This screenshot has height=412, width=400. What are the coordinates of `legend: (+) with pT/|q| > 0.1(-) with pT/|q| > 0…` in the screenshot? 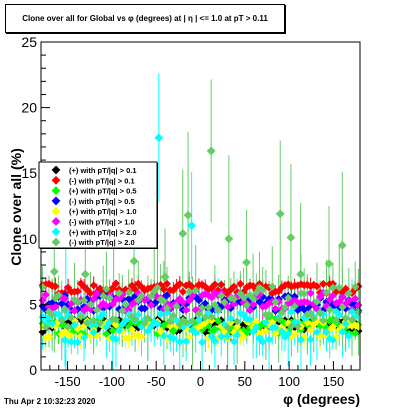 It's located at (98, 205).